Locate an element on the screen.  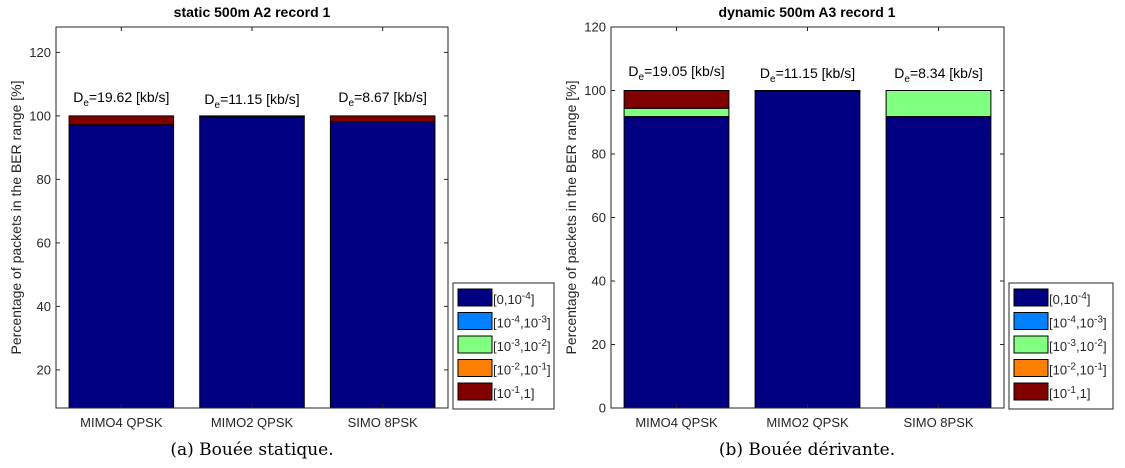
chart-title: static 500m A2 record 1 is located at coordinates (252, 12).